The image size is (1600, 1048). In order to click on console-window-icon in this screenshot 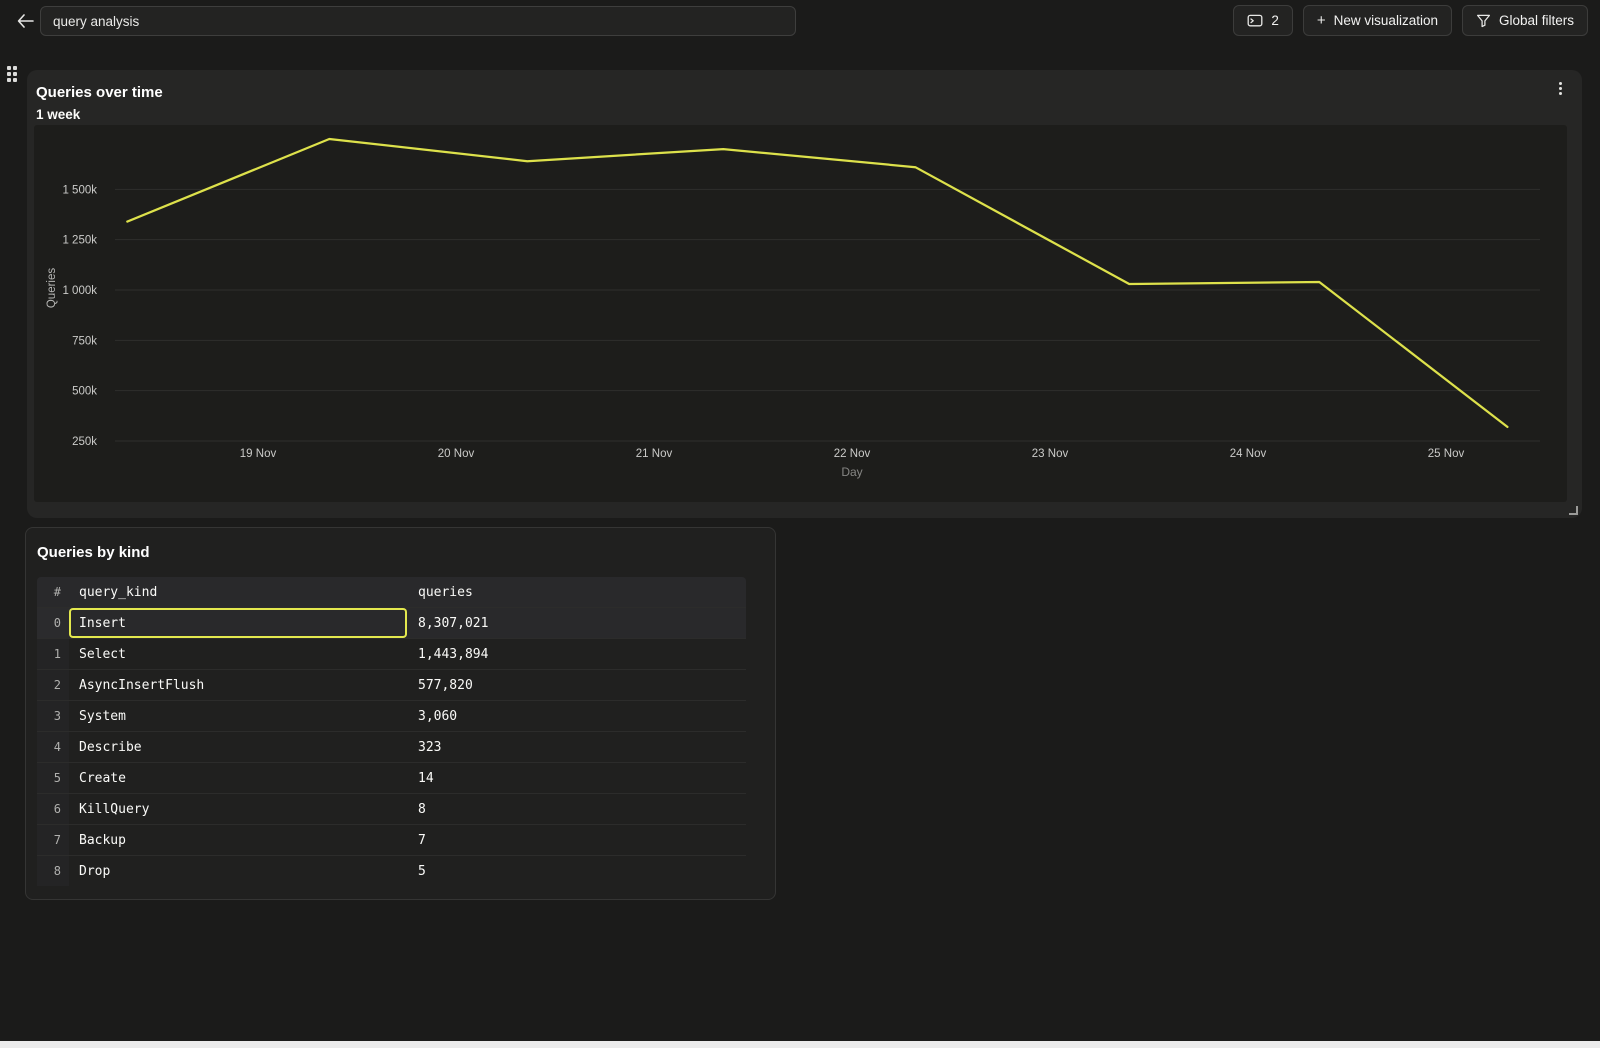, I will do `click(1255, 20)`.